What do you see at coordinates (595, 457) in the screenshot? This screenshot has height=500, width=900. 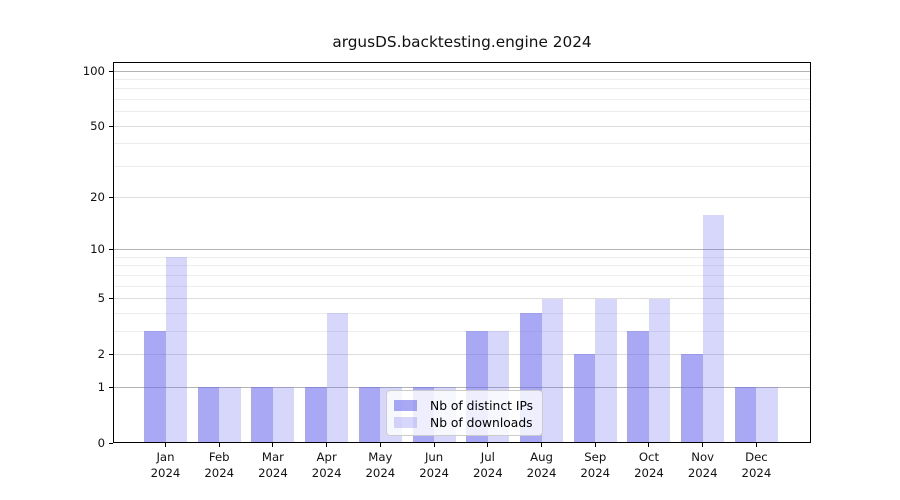 I see `x-tick-month: Sep` at bounding box center [595, 457].